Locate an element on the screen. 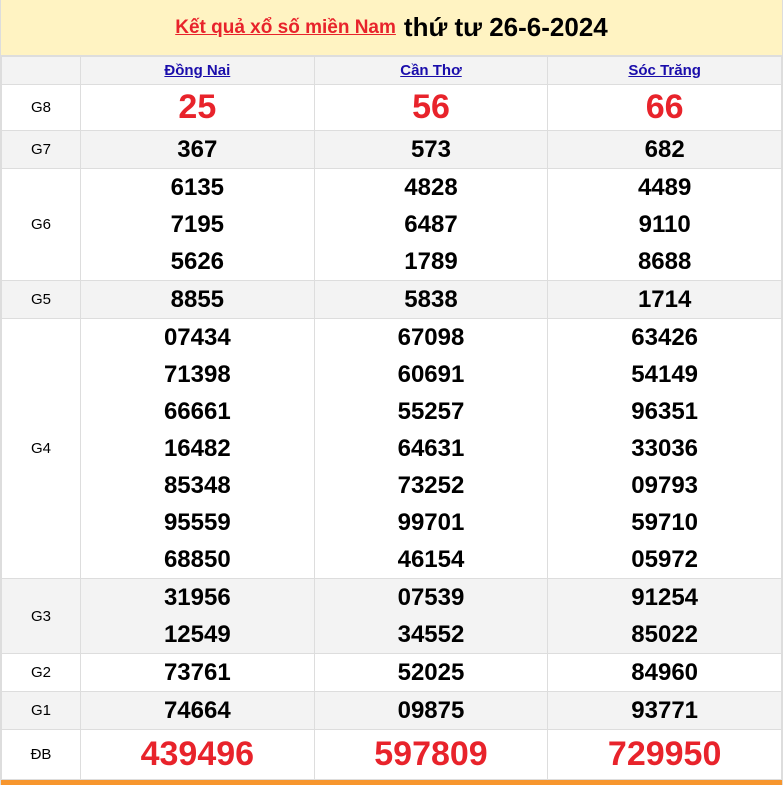 The height and width of the screenshot is (785, 783). province-link-can-tho: Cần Thơ is located at coordinates (431, 70).